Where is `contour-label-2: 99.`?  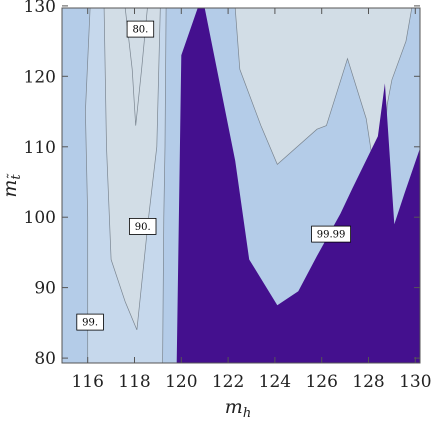 contour-label-2: 99. is located at coordinates (90, 322).